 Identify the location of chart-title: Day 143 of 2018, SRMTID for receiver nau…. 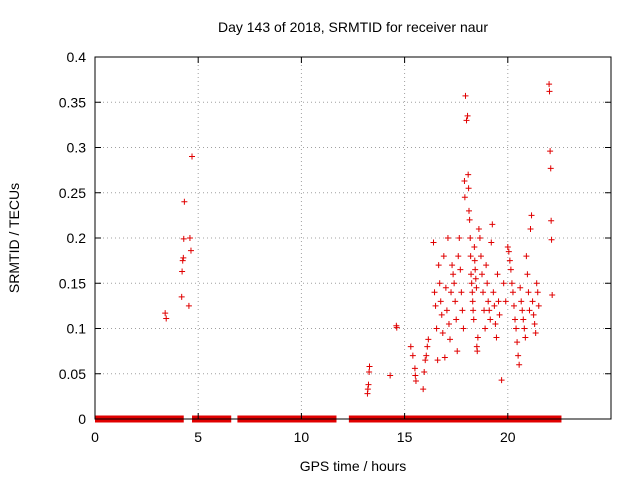
(353, 27).